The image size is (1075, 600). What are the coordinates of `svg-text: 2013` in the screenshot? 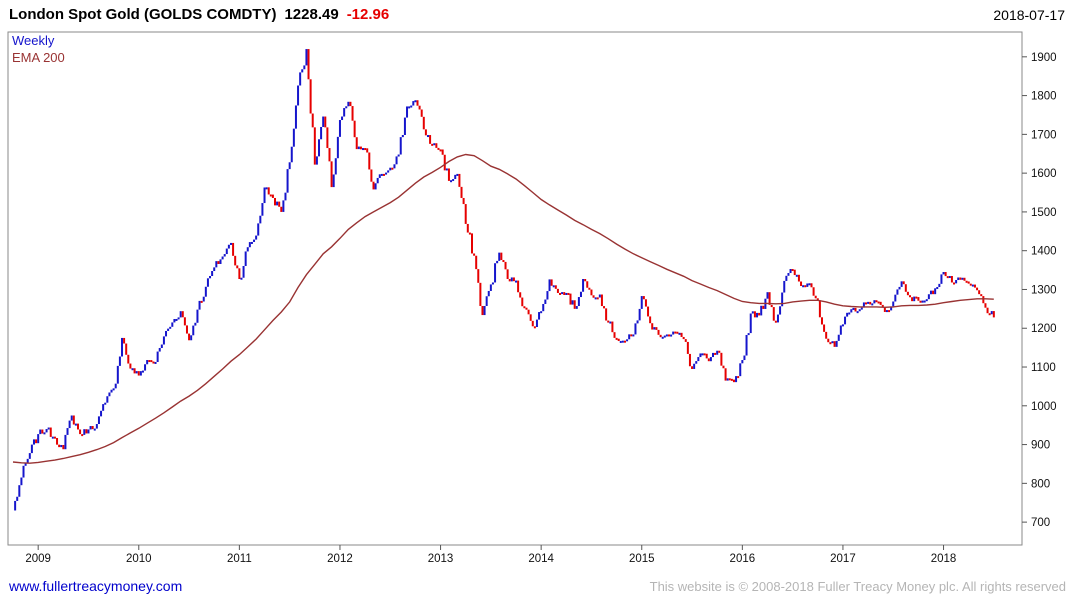 It's located at (441, 559).